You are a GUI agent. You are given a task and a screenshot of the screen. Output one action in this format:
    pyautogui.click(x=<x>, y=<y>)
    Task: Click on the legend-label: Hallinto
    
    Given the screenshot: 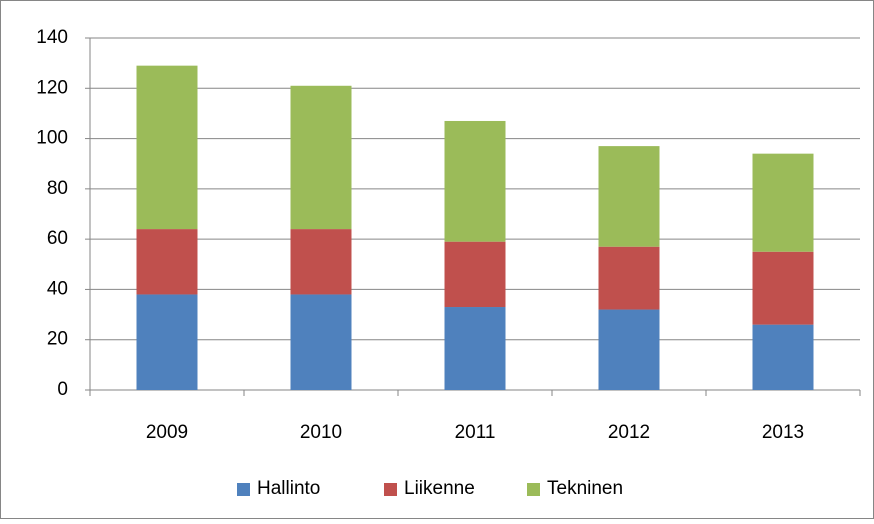 What is the action you would take?
    pyautogui.click(x=288, y=488)
    